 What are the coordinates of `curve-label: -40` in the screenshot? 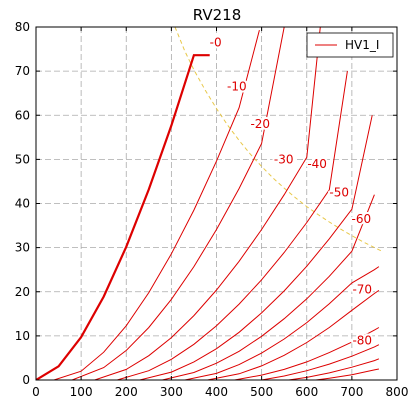 It's located at (317, 164).